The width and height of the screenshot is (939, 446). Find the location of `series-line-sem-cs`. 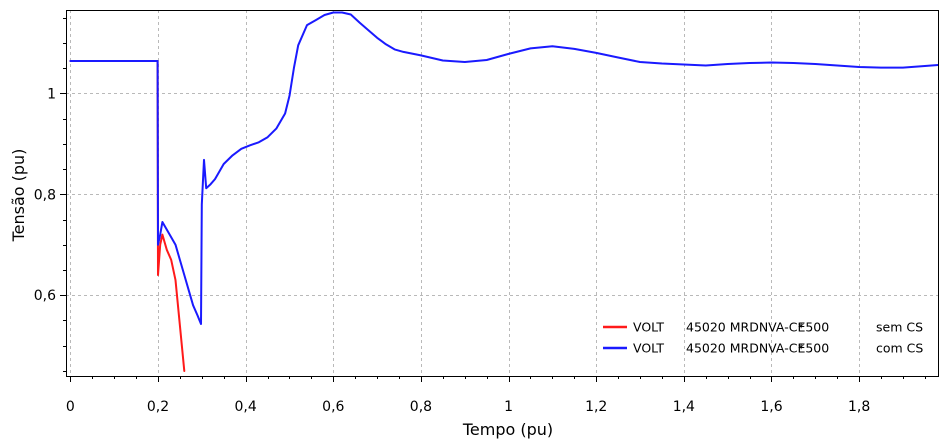

series-line-sem-cs is located at coordinates (127, 216).